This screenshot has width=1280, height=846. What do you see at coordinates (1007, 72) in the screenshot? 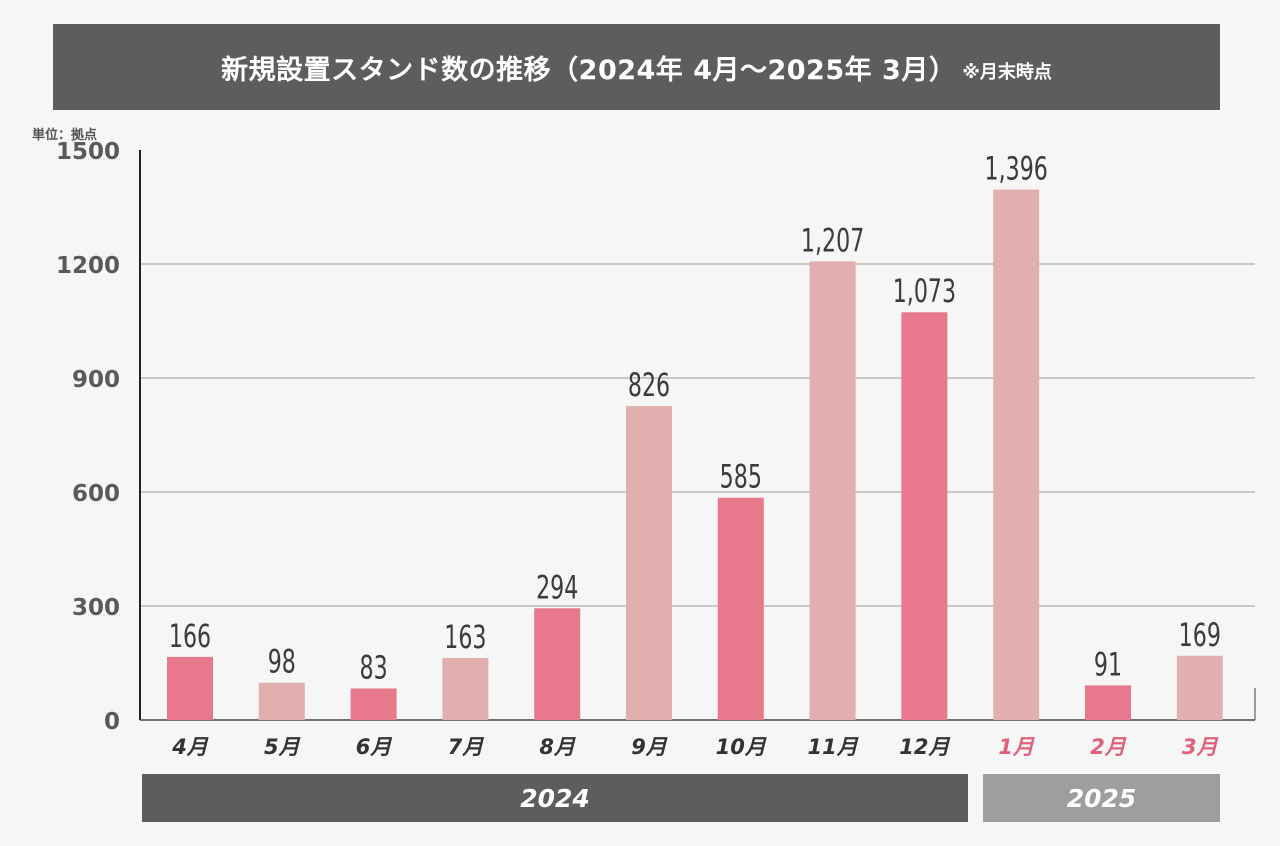
I see `chart-title-note: ※月末時点` at bounding box center [1007, 72].